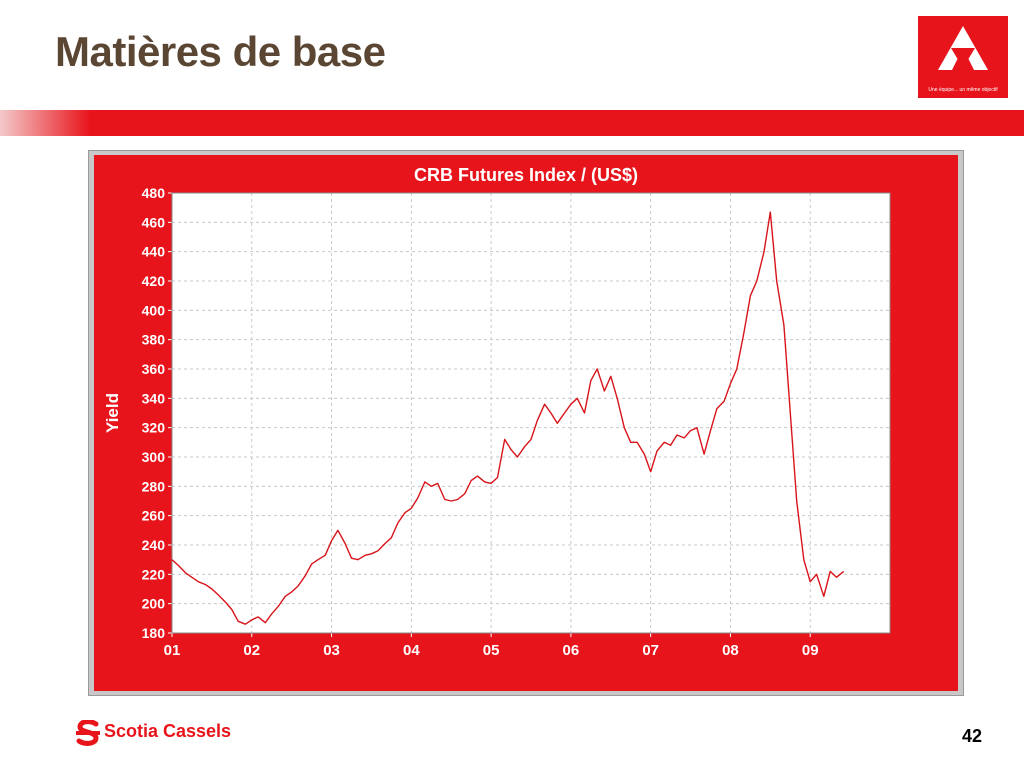  I want to click on y-tick-label: 180, so click(154, 633).